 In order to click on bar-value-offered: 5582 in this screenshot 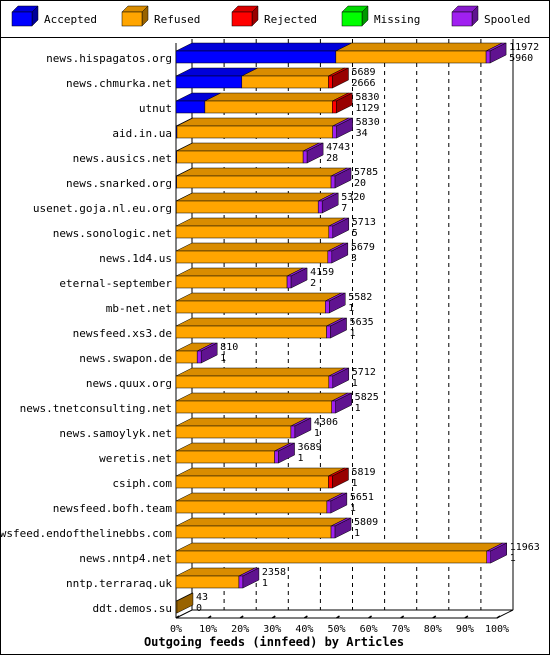, I will do `click(360, 297)`.